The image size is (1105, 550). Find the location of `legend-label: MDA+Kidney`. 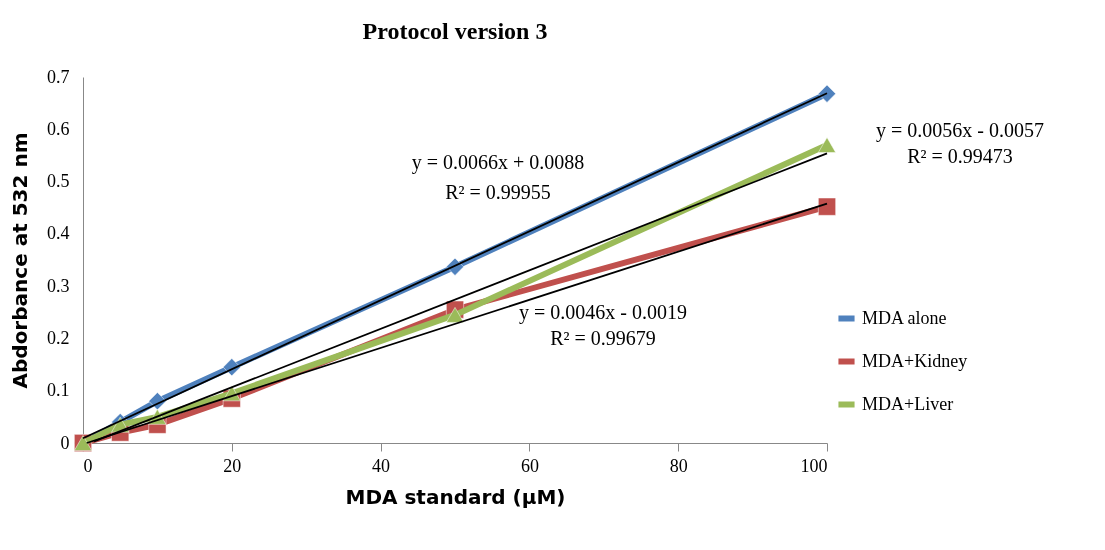

legend-label: MDA+Kidney is located at coordinates (915, 360).